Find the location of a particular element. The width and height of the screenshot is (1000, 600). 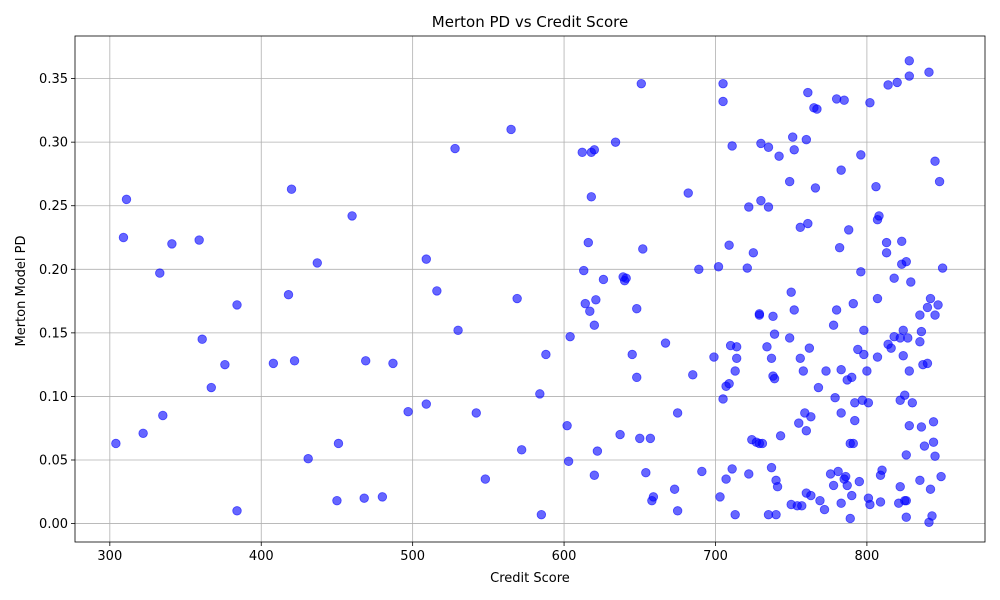

y-tick-label: 0.00 is located at coordinates (53, 524).